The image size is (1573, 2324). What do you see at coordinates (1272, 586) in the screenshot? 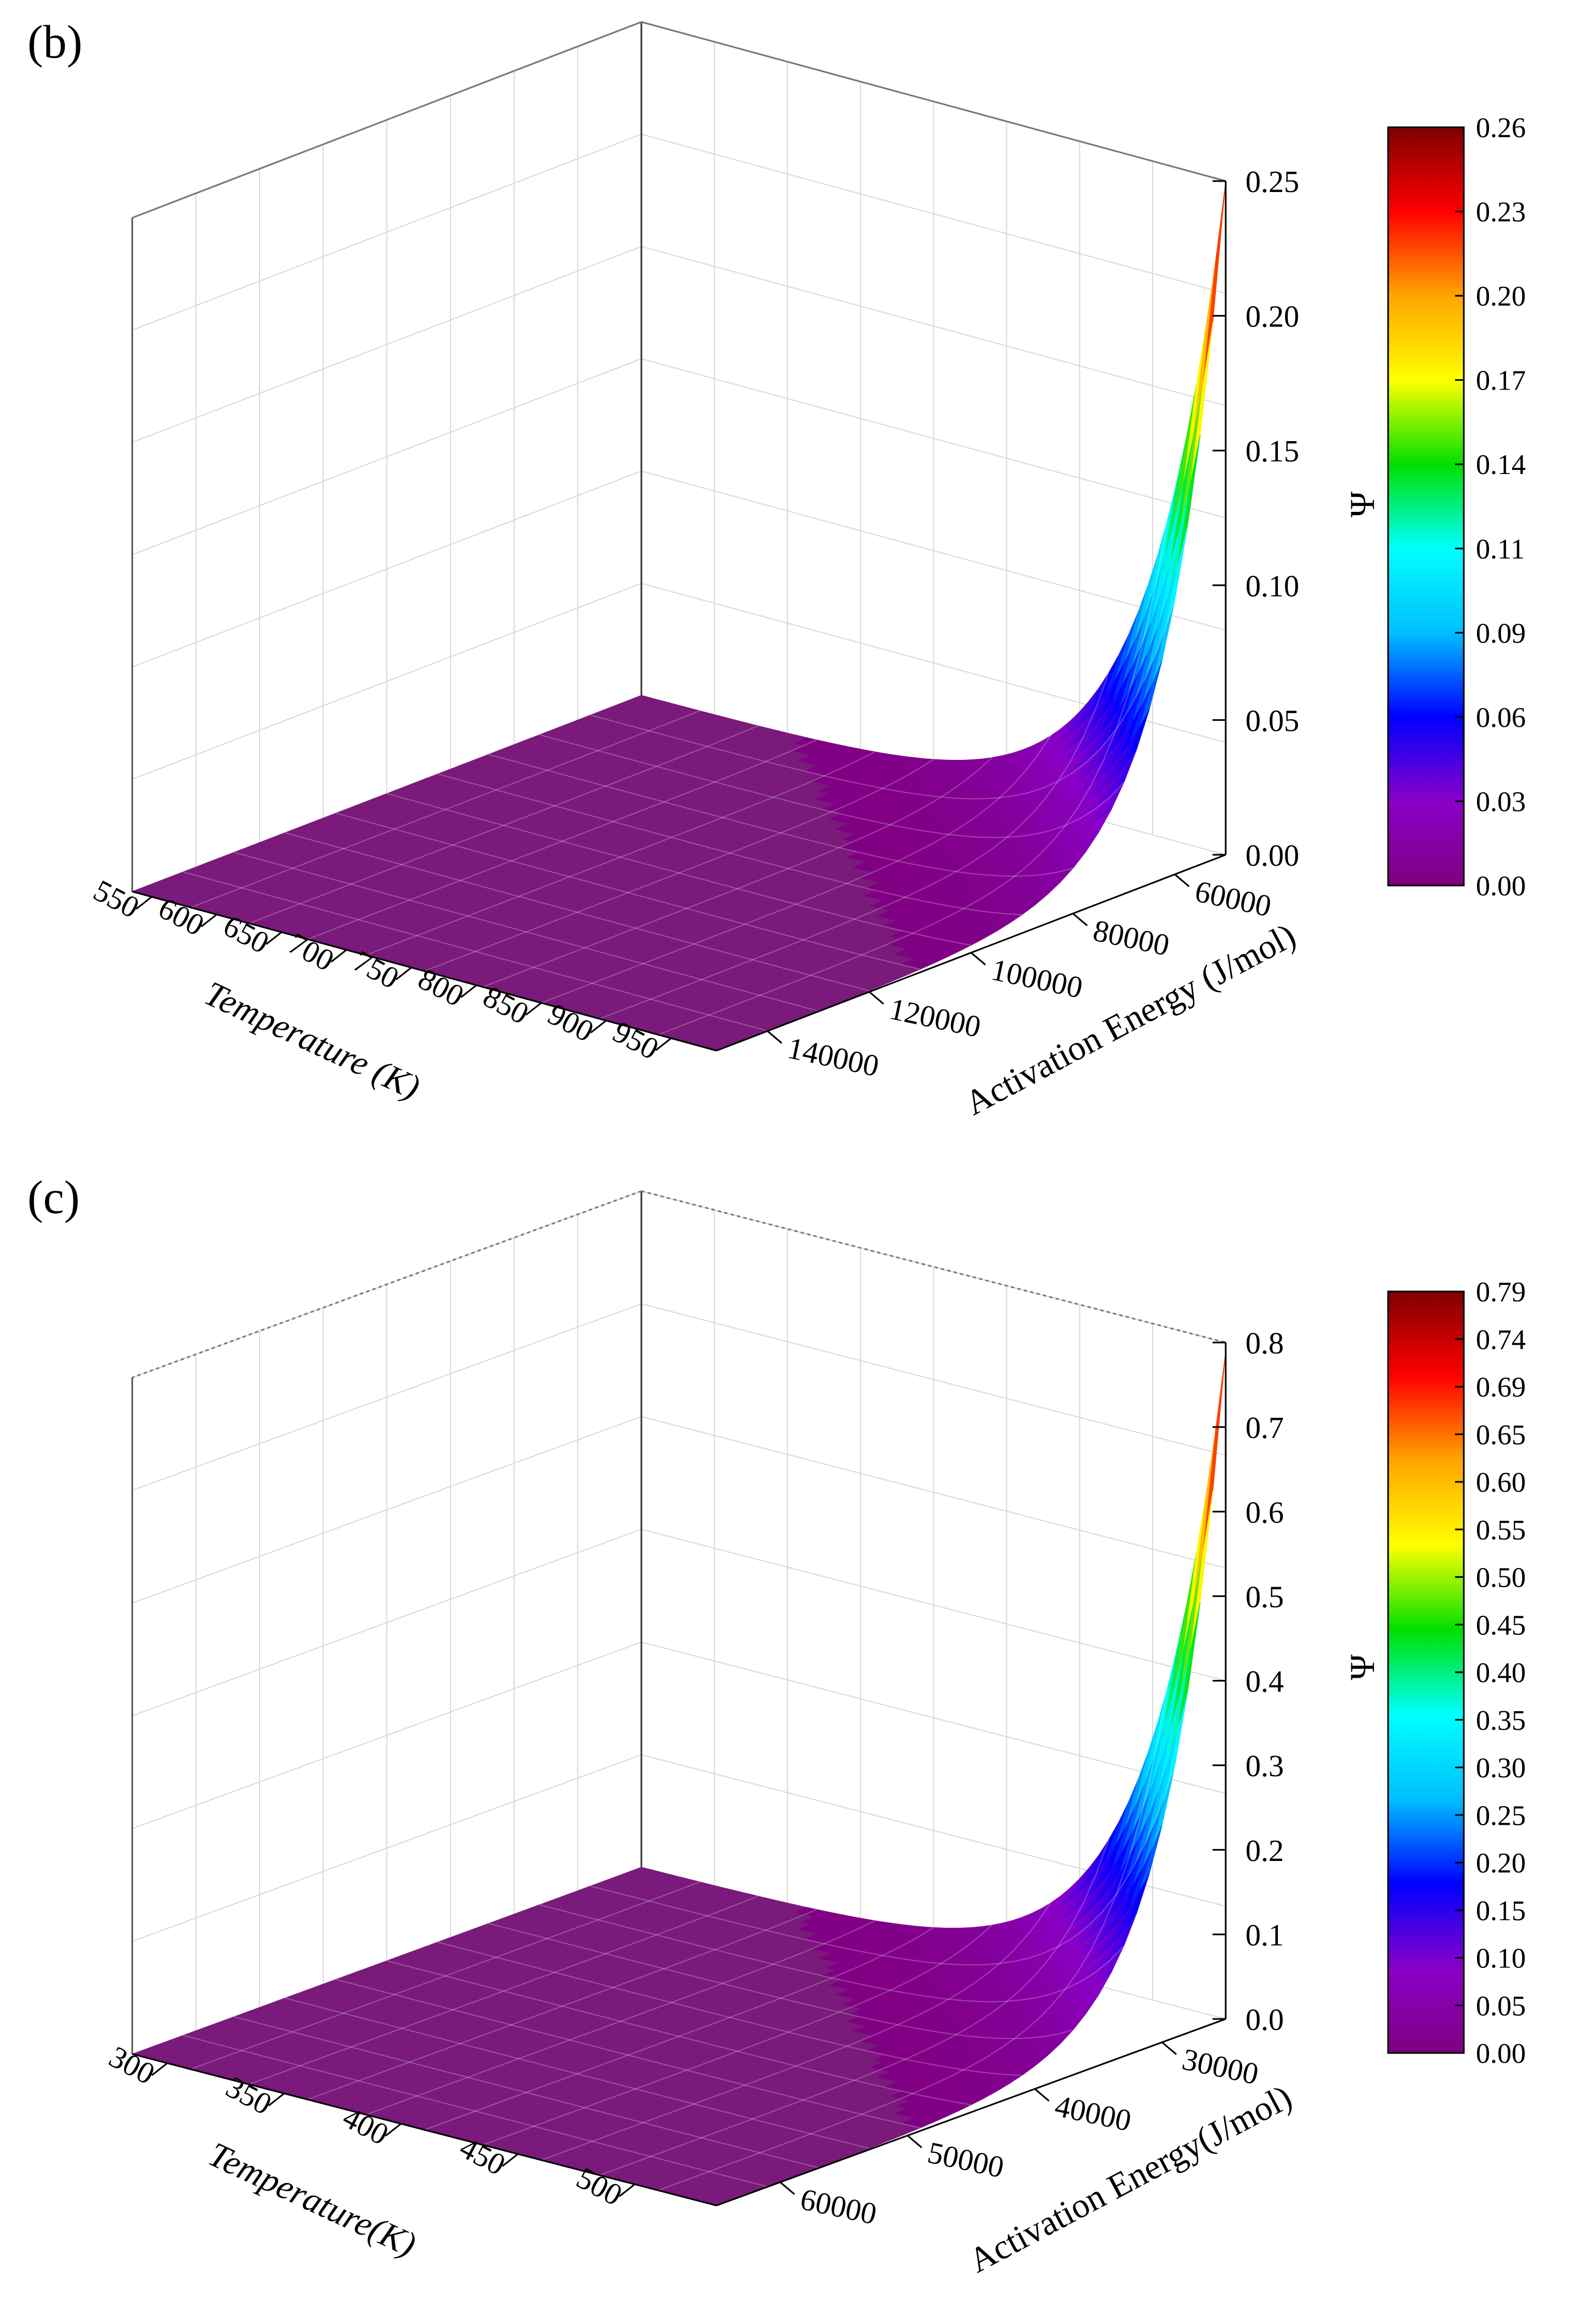
I see `psi-tick-label: 0.10` at bounding box center [1272, 586].